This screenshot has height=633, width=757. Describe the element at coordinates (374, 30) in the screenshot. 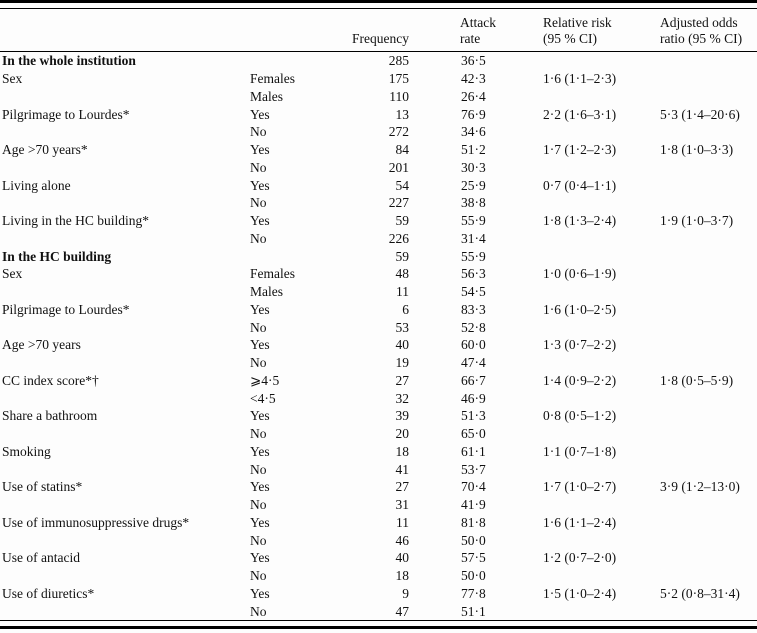

I see `col-header-frequency: Frequency` at that location.